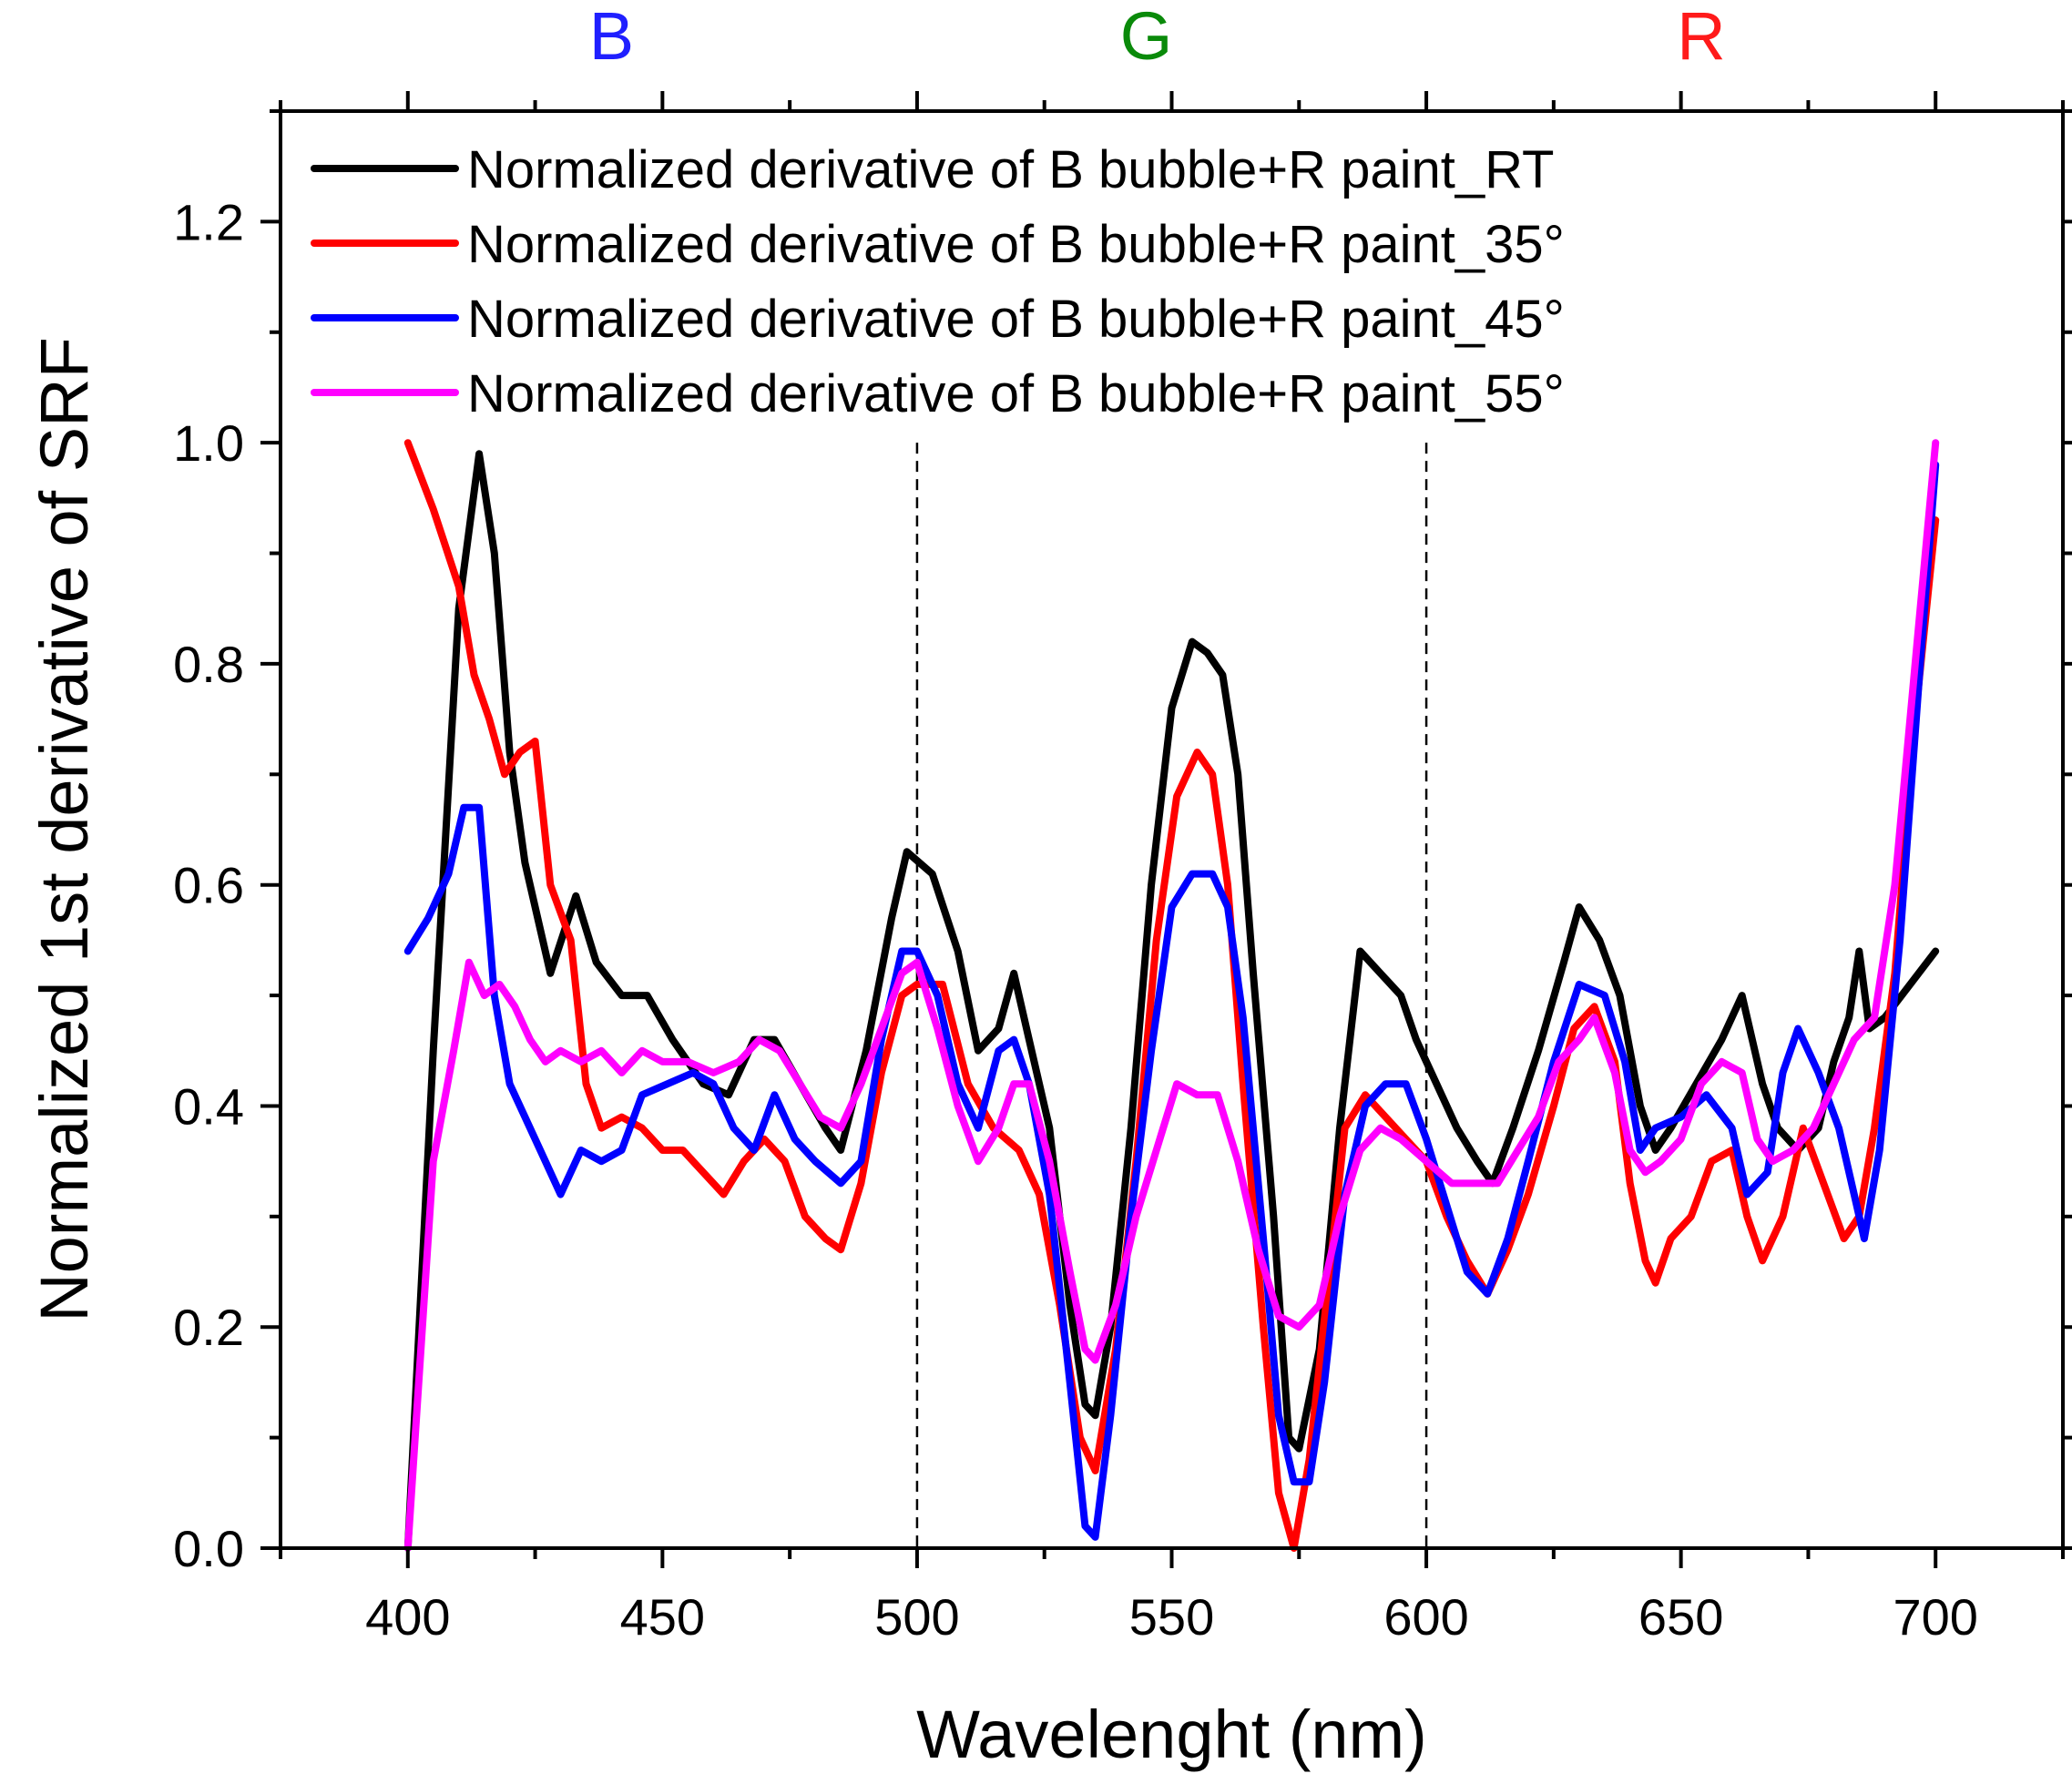 This screenshot has height=1784, width=2072. What do you see at coordinates (1935, 1617) in the screenshot?
I see `x-tick-label: 700` at bounding box center [1935, 1617].